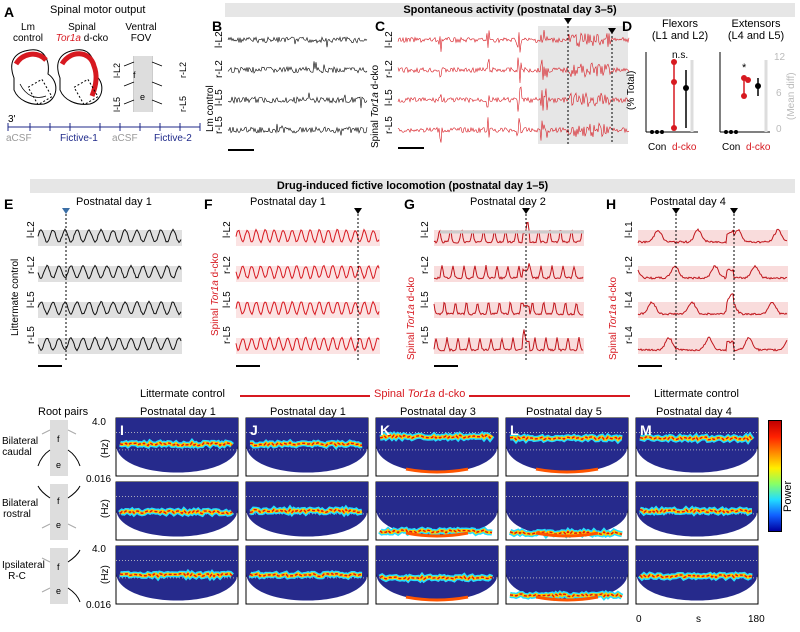 The image size is (800, 632). What do you see at coordinates (105, 574) in the screenshot?
I see `scalogram-yunit-2: (Hz)` at bounding box center [105, 574].